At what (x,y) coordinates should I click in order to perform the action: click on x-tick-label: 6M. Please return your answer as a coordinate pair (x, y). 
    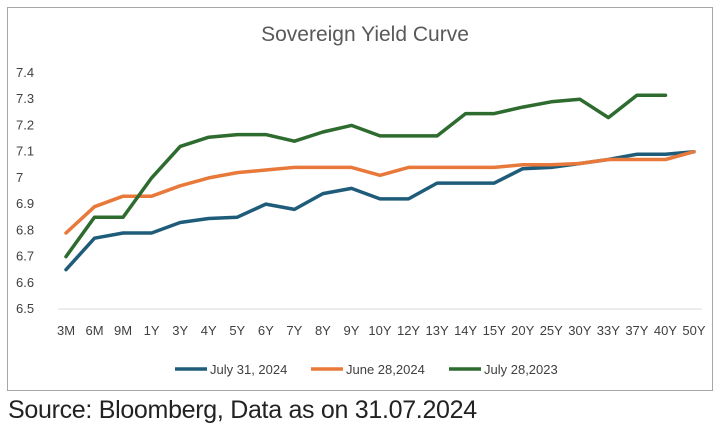
    Looking at the image, I should click on (95, 330).